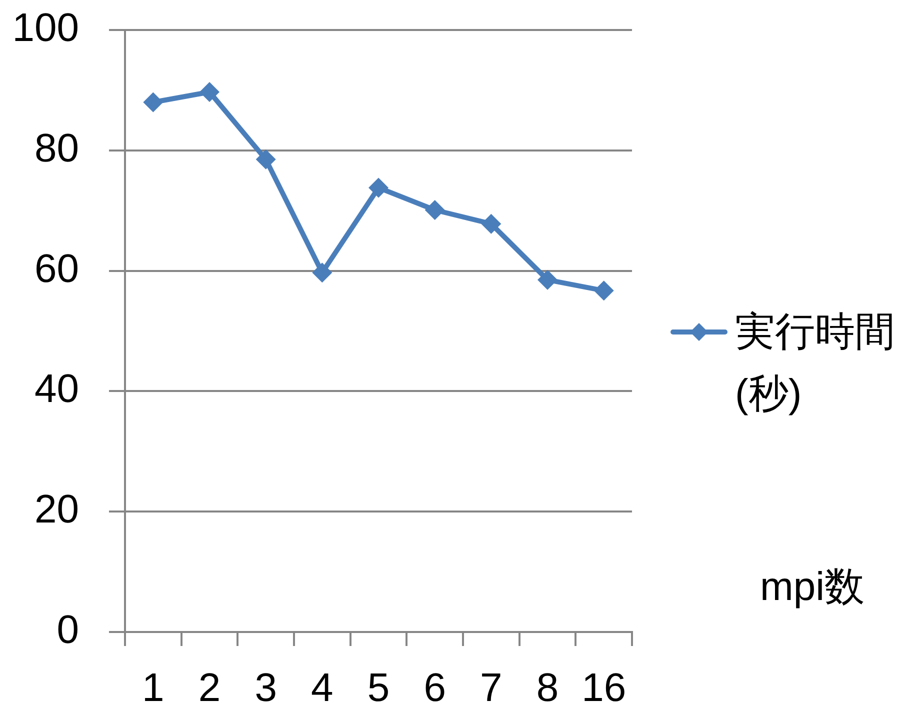 This screenshot has width=922, height=711. Describe the element at coordinates (491, 688) in the screenshot. I see `x-tick-label: 7` at that location.